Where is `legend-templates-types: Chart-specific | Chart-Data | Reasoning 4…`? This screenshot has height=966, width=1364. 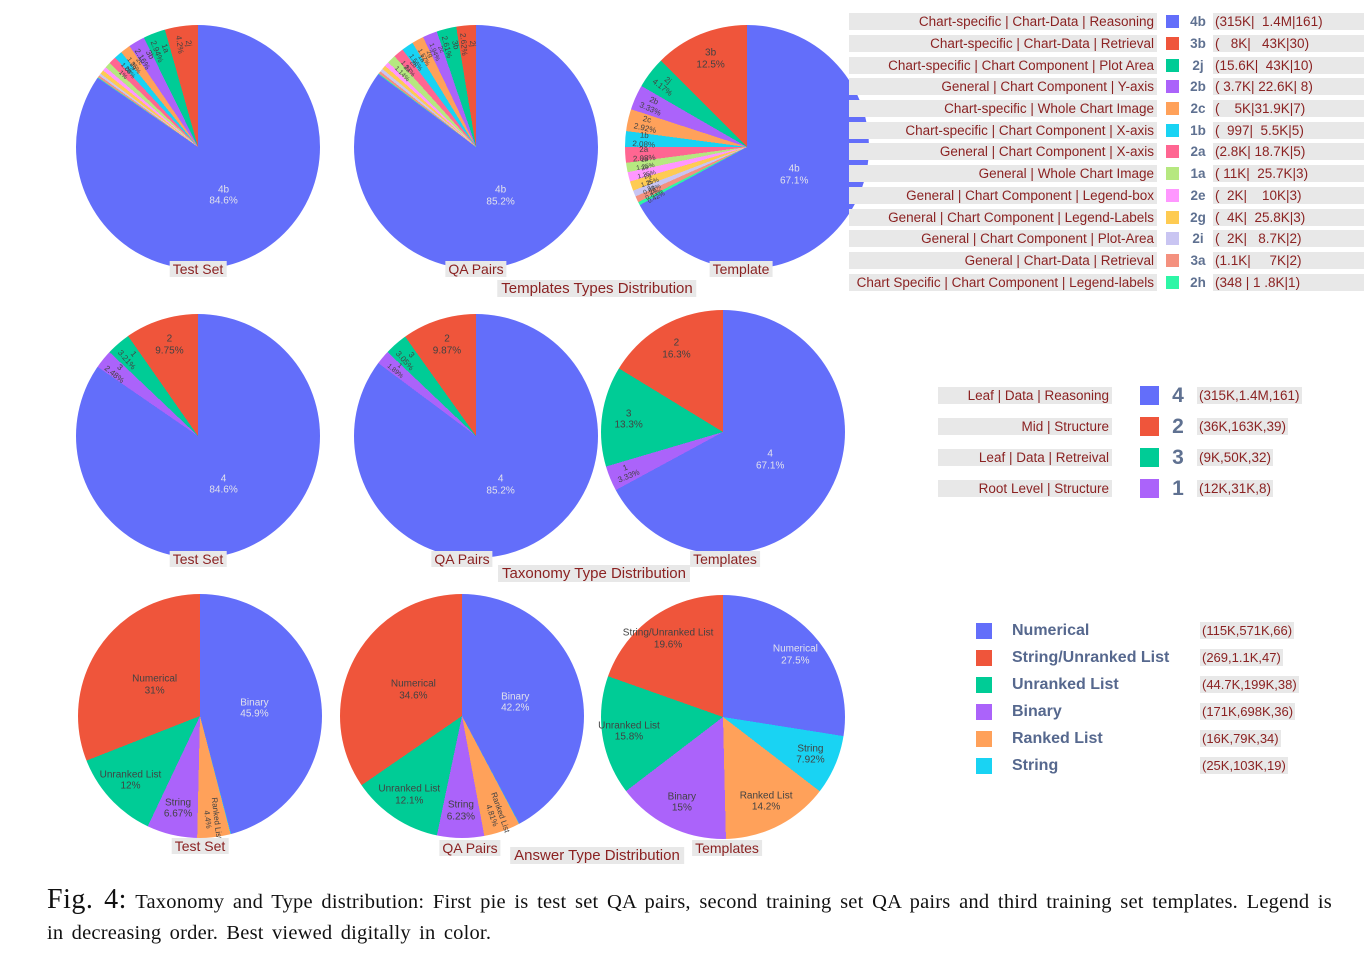
legend-templates-types: Chart-specific | Chart-Data | Reasoning 4… is located at coordinates (1106, 152).